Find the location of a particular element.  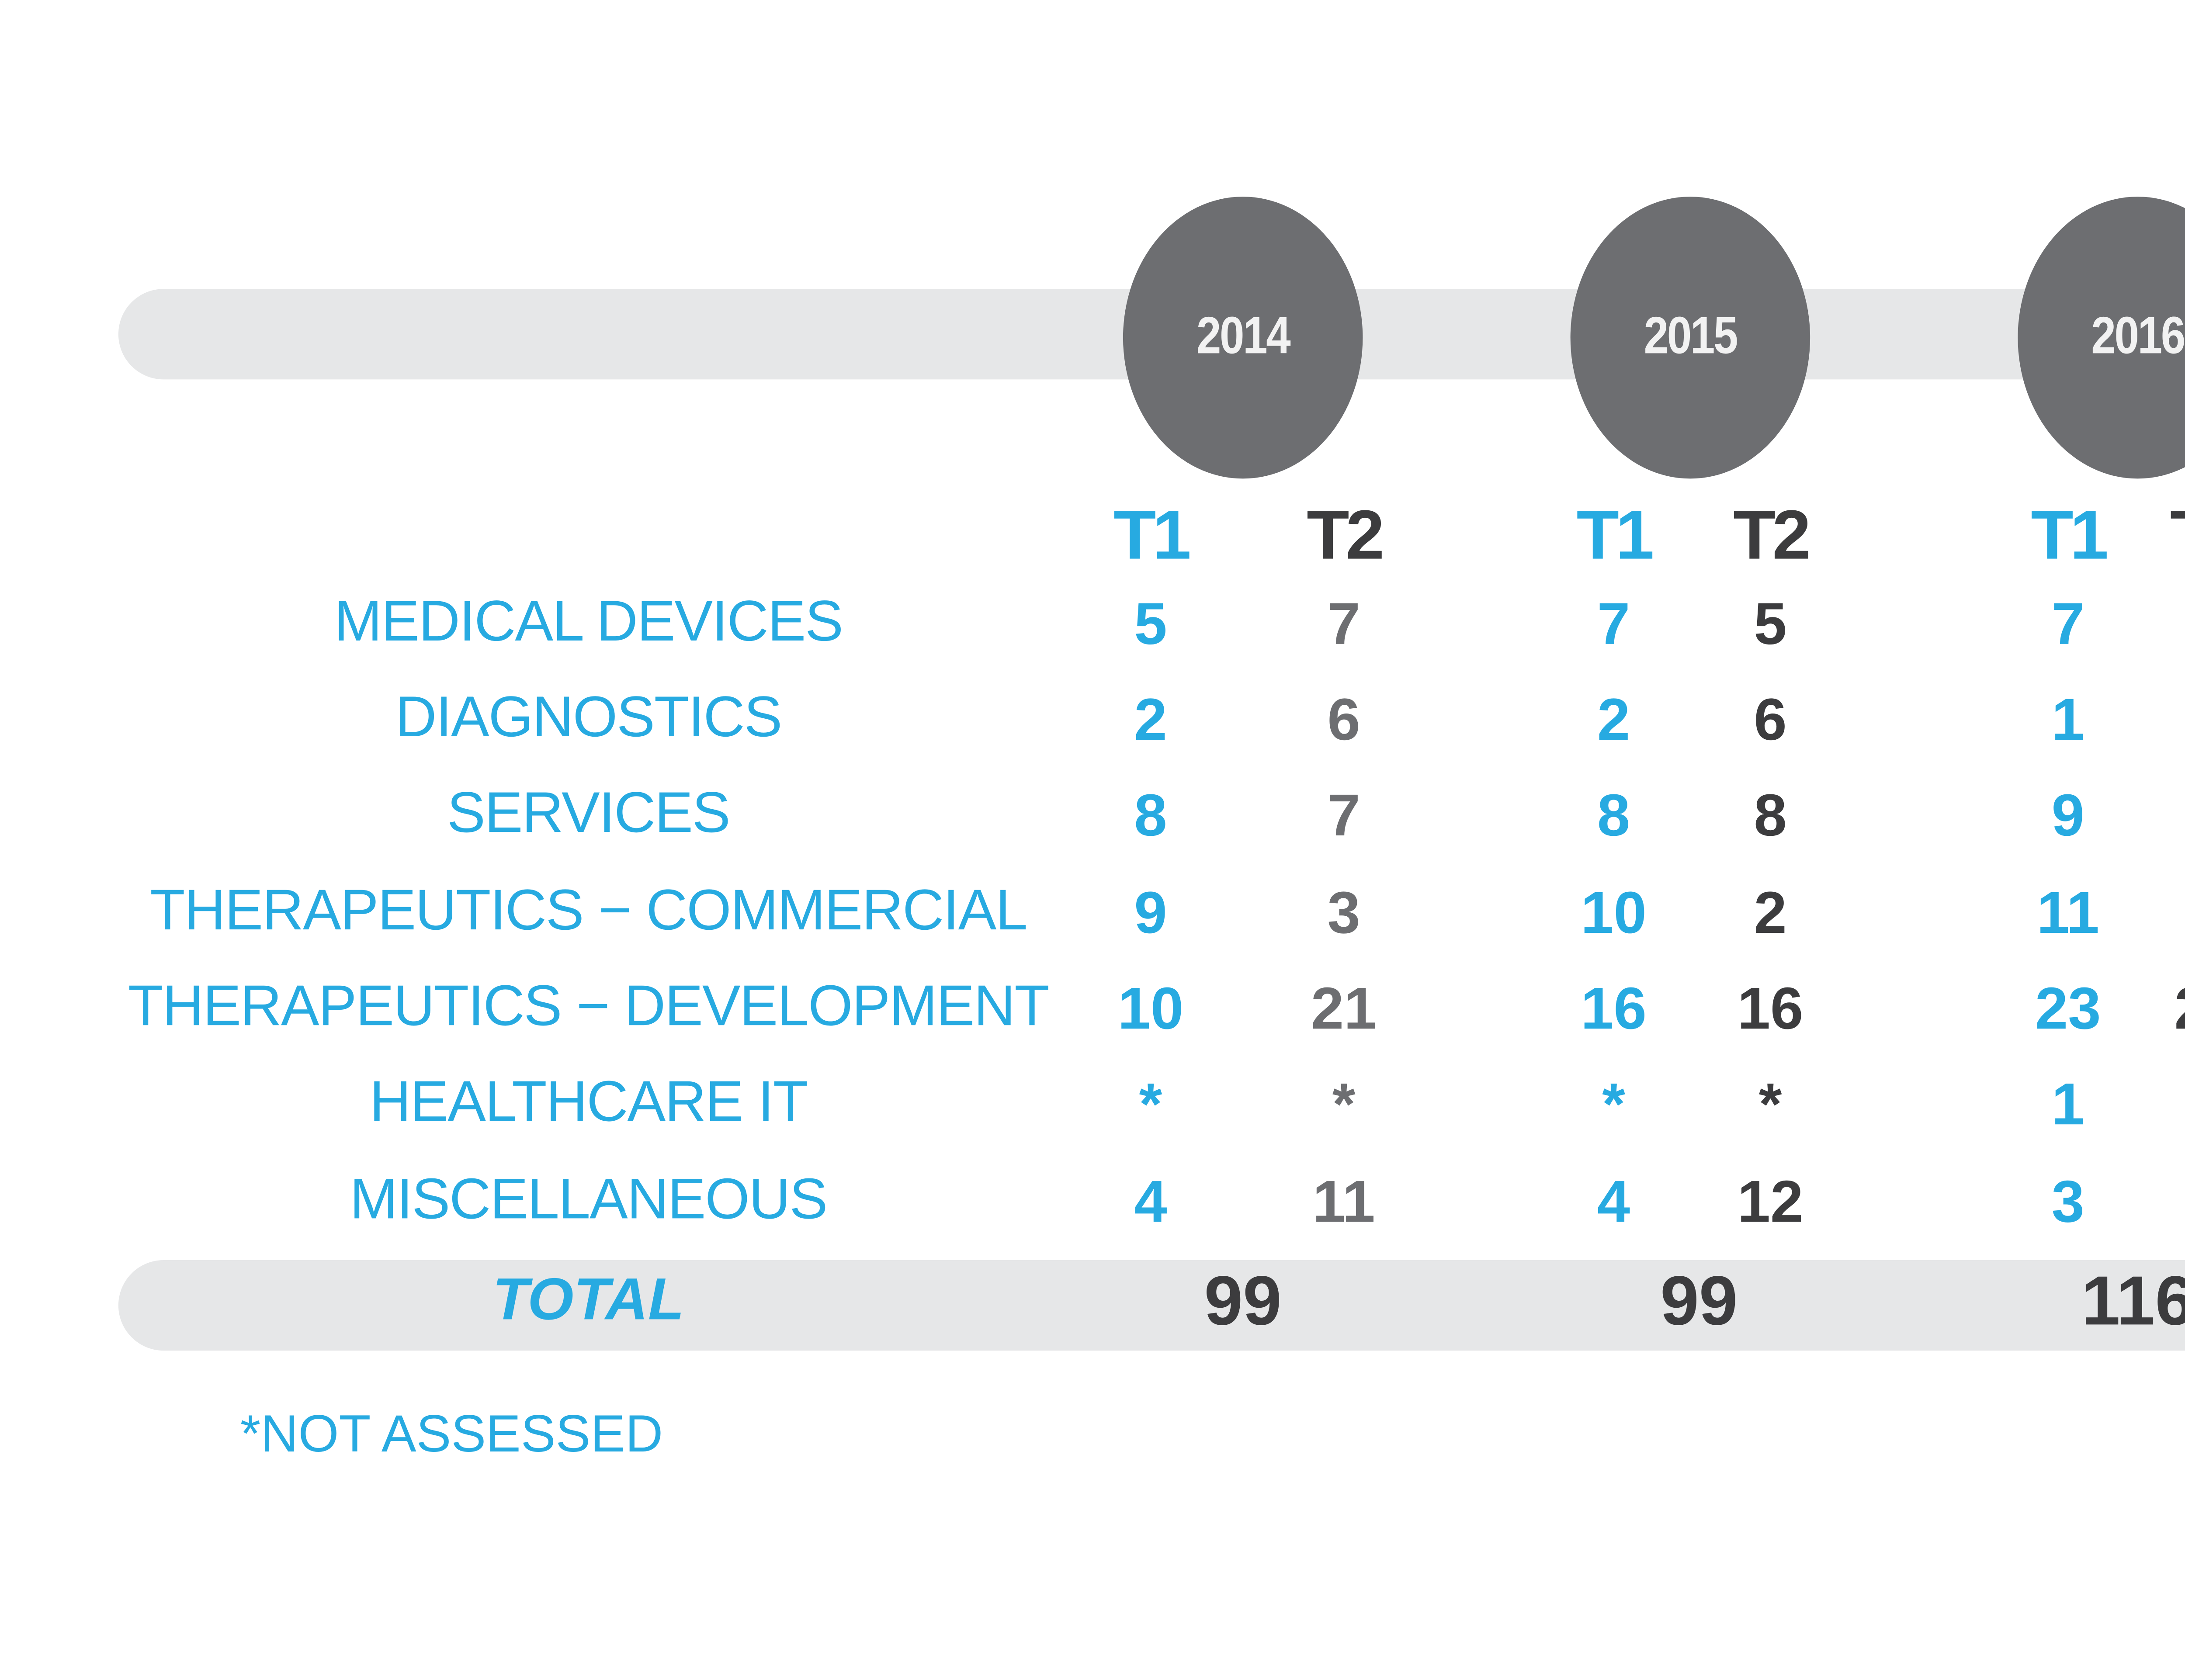

subcolumn-header-2015-t1: T1 is located at coordinates (1615, 537).